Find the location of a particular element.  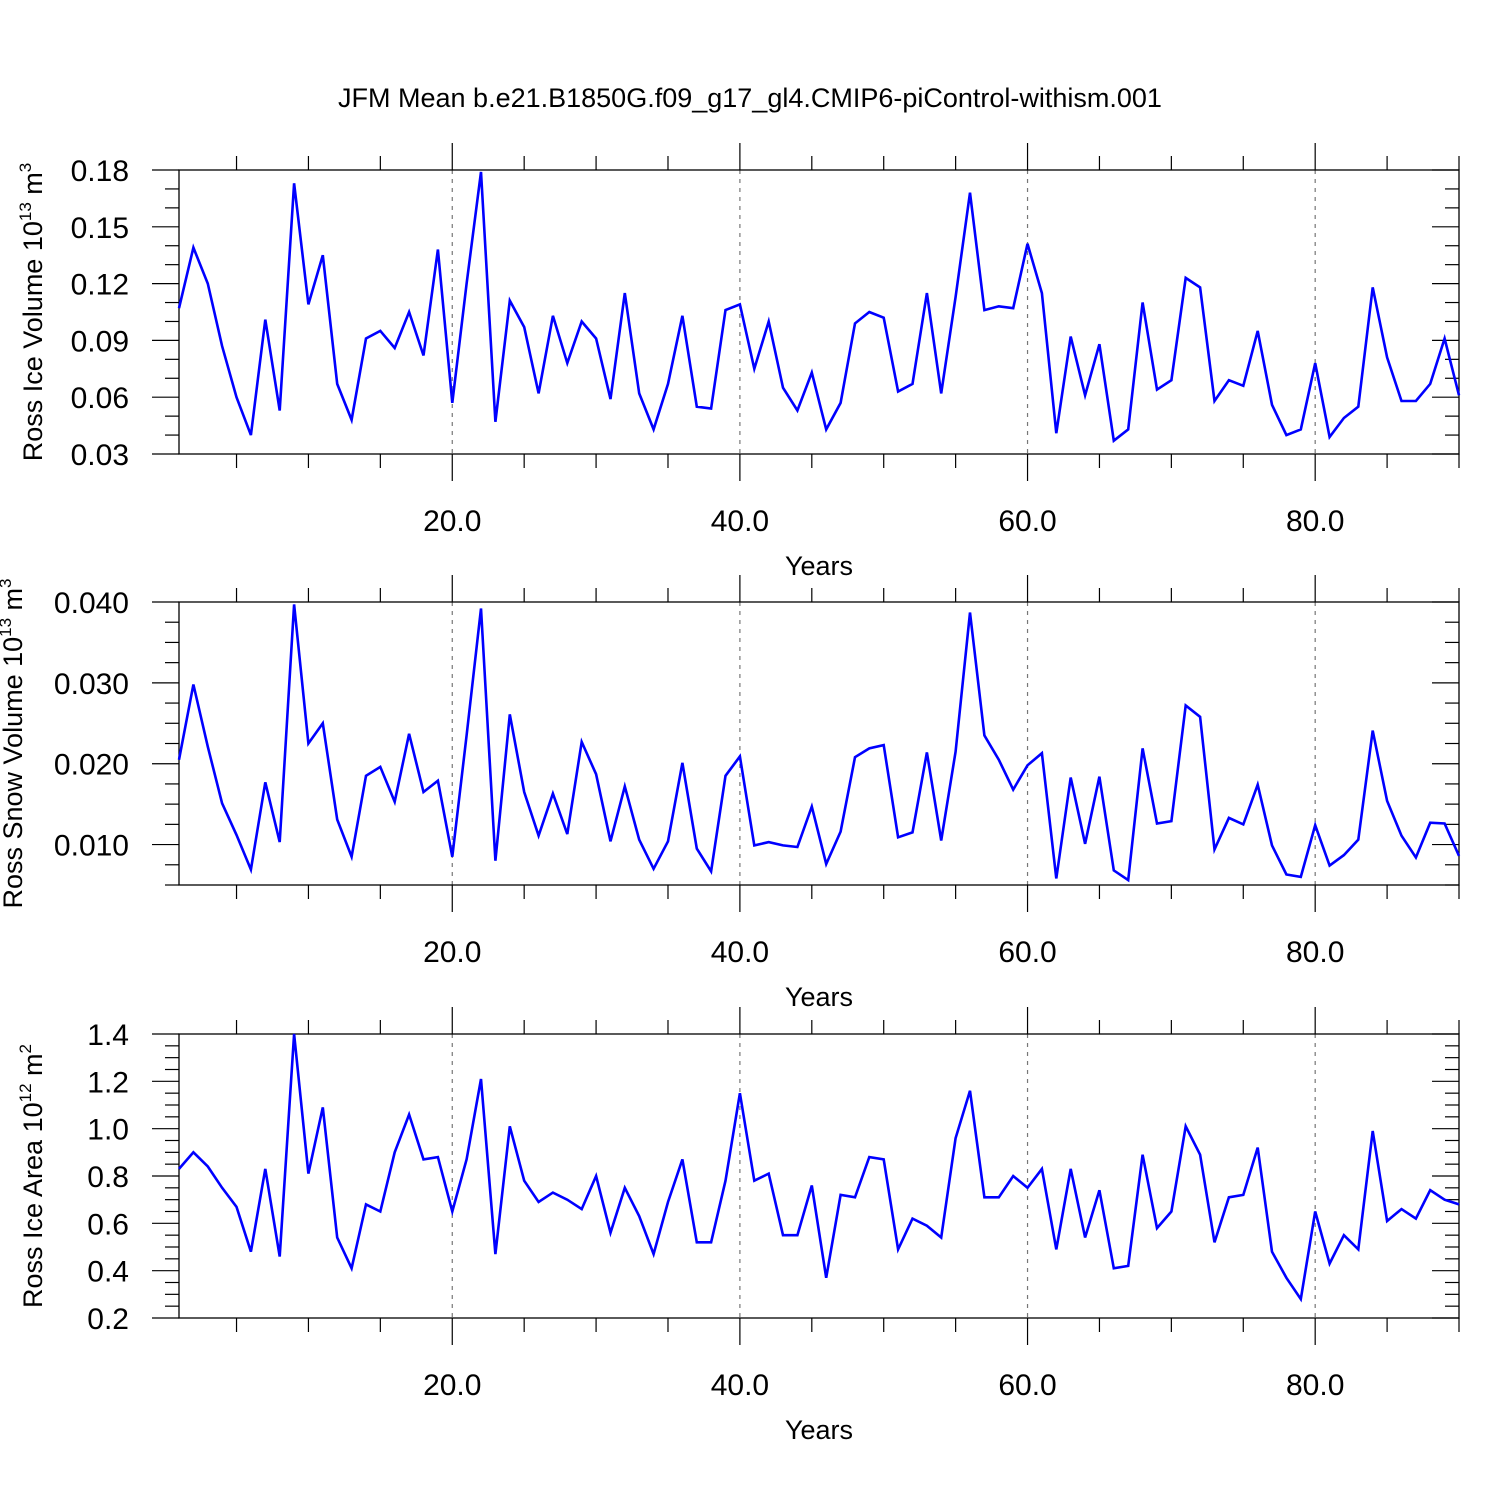

y-tick-label: 0.040 is located at coordinates (91, 603).